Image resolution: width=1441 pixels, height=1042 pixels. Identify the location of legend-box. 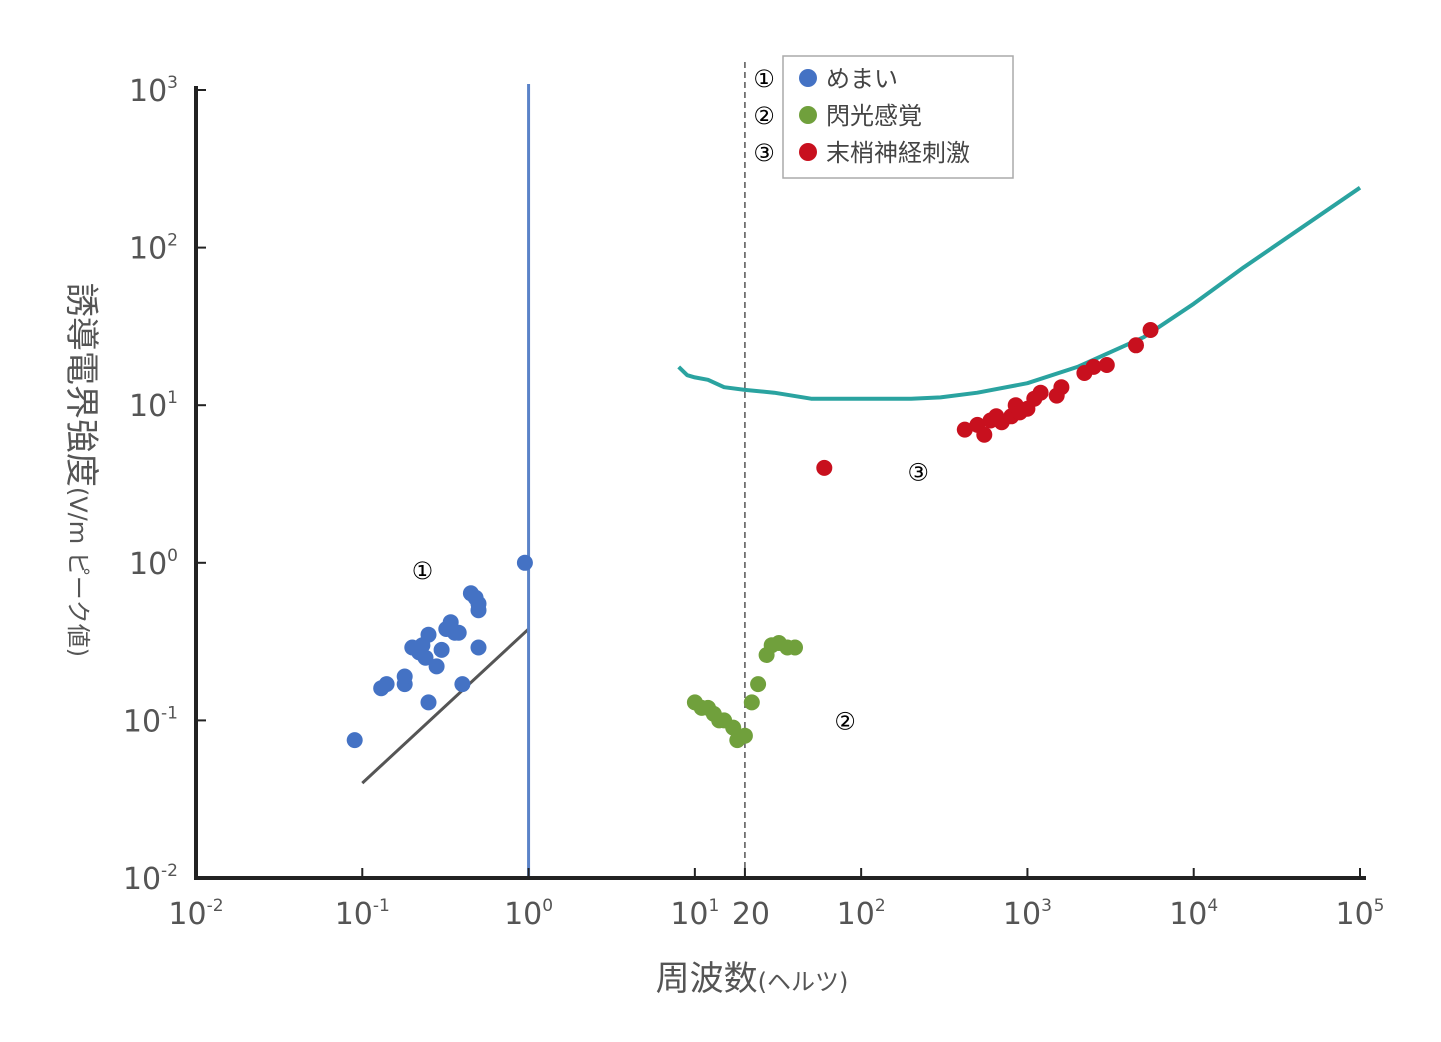
(898, 117).